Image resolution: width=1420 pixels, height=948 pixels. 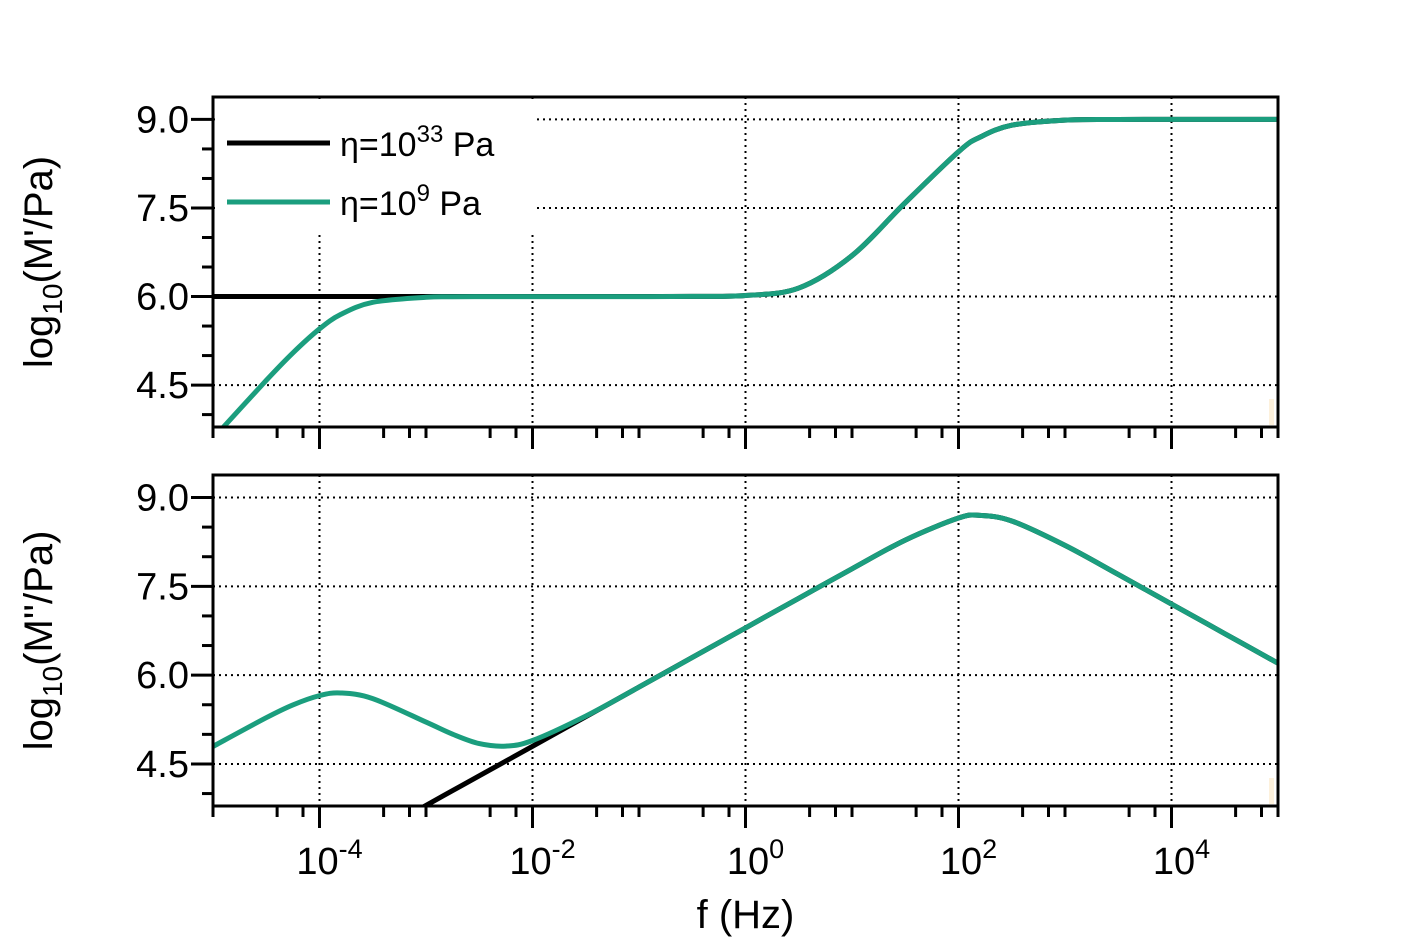 I want to click on x-axis-label: f (Hz), so click(x=746, y=915).